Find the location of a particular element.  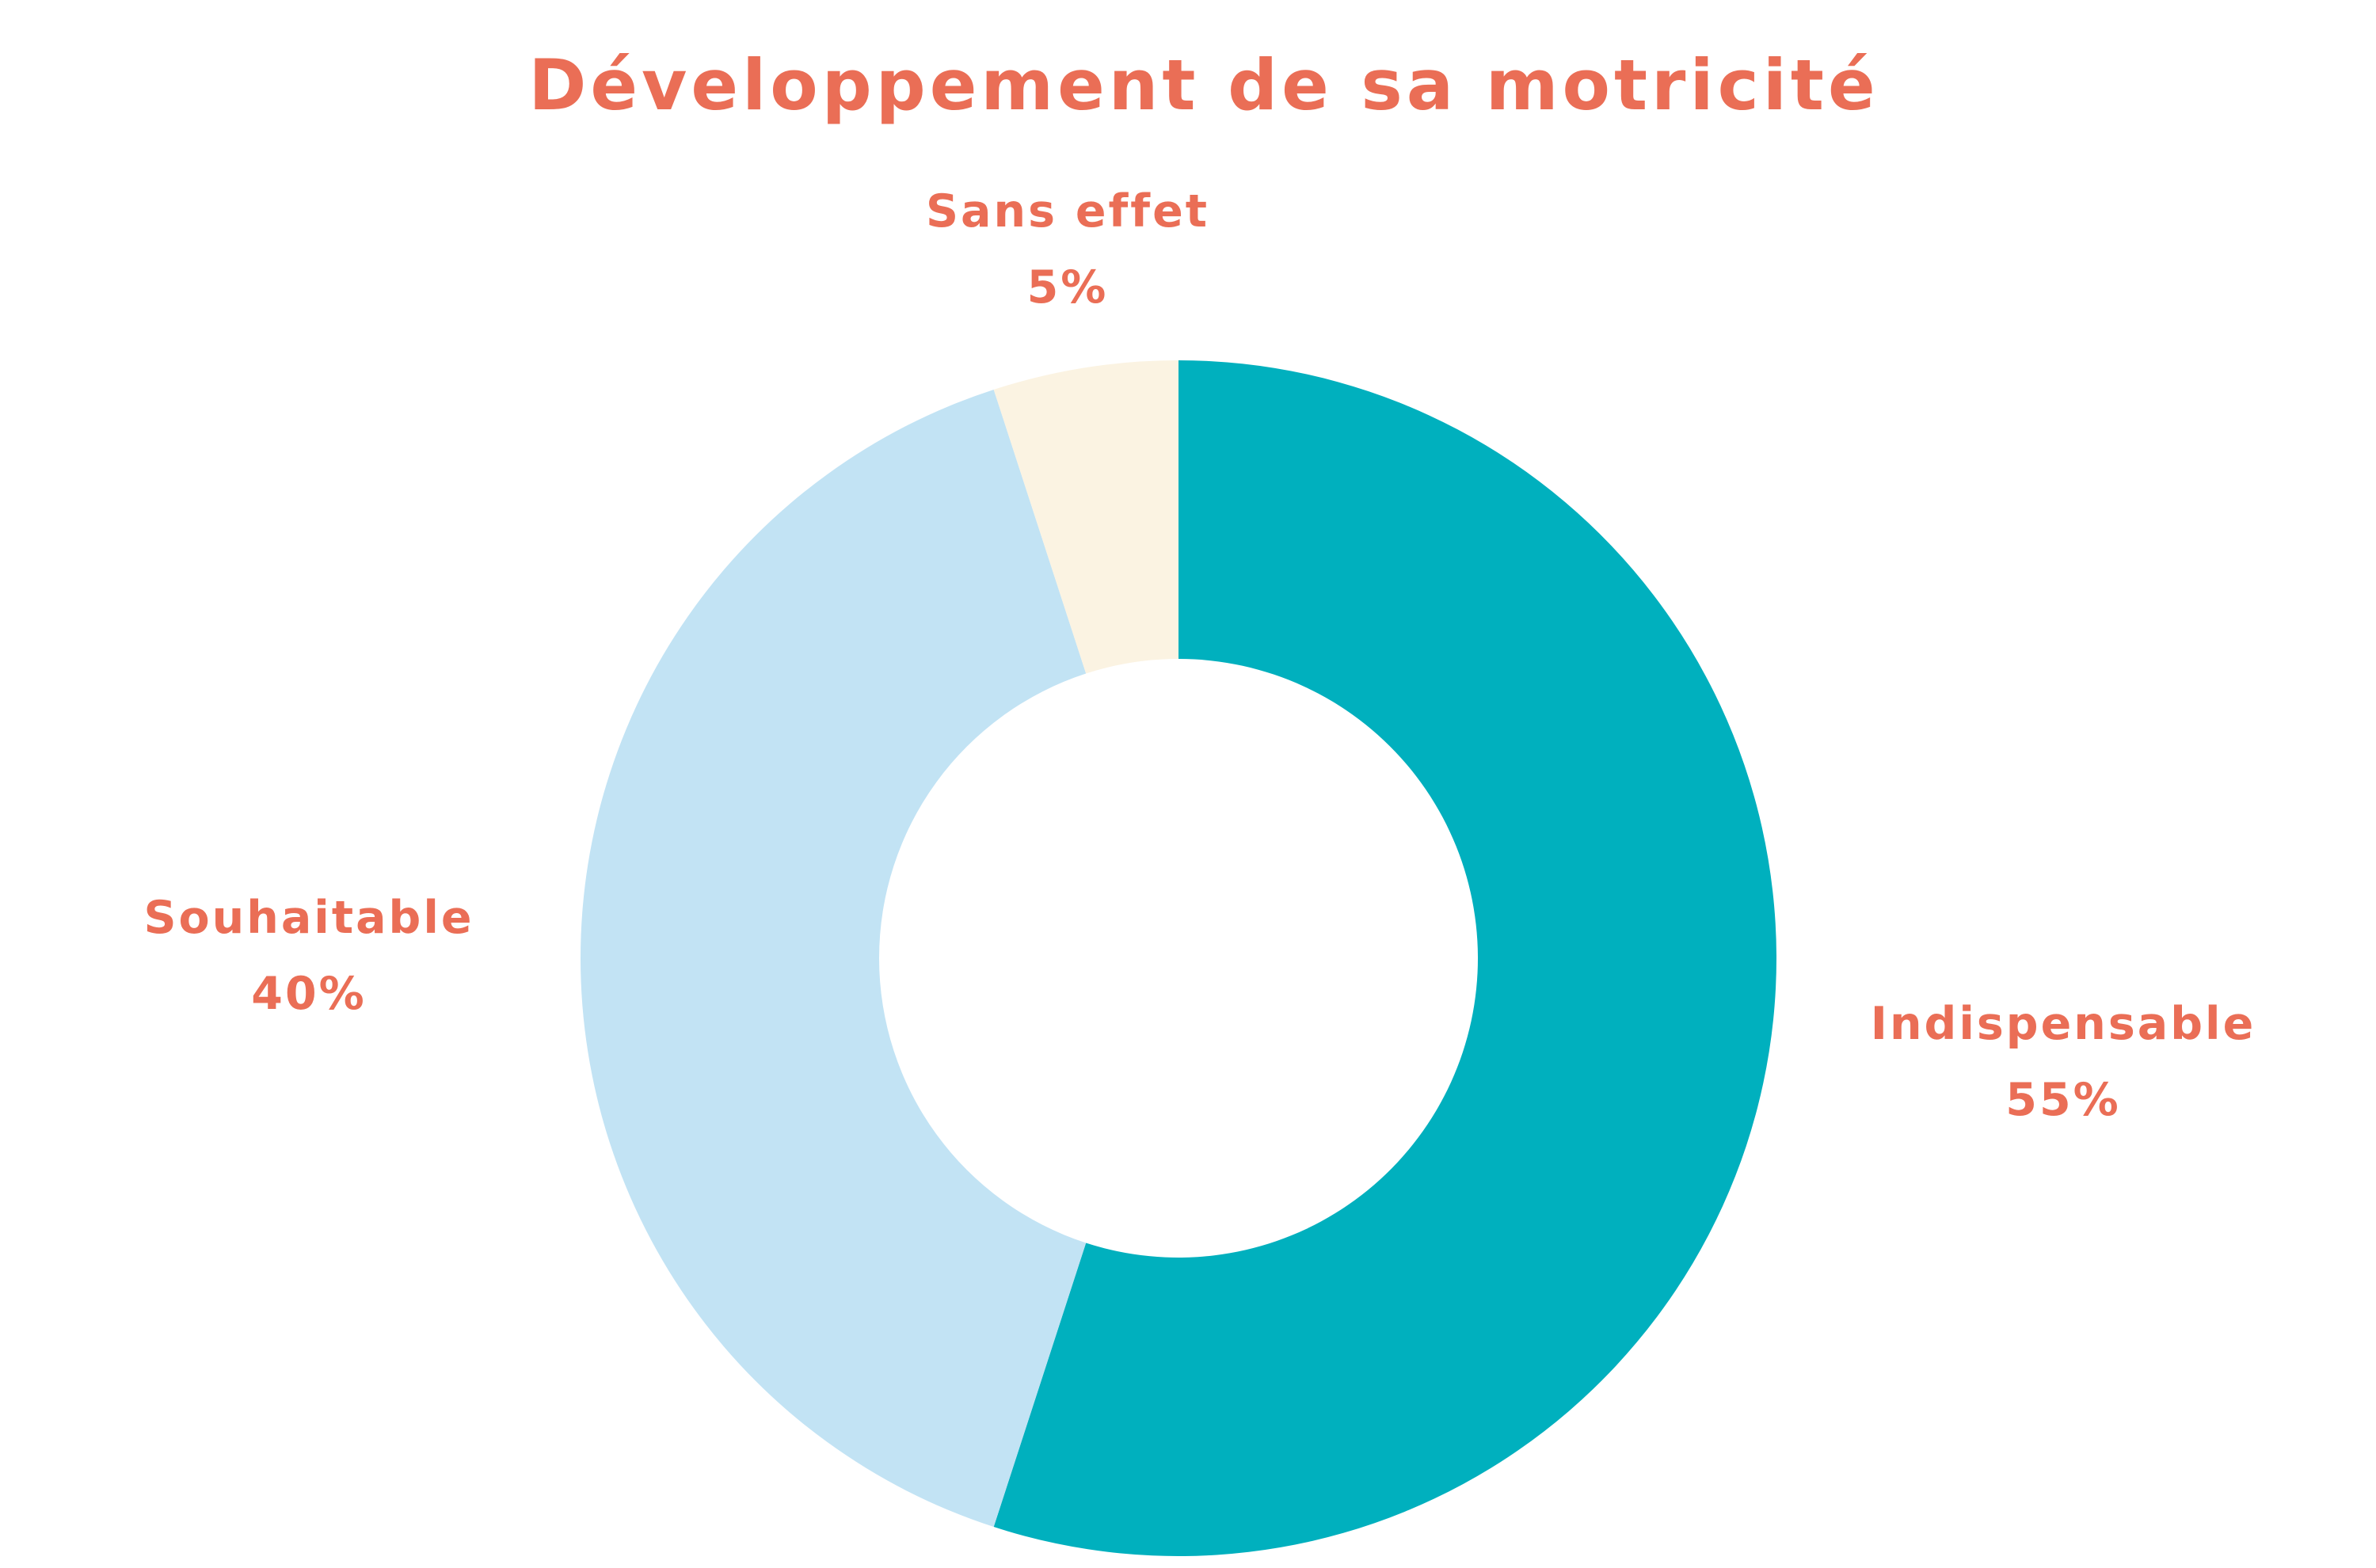

slice-label-sans-effet: Sans effet is located at coordinates (1067, 211).